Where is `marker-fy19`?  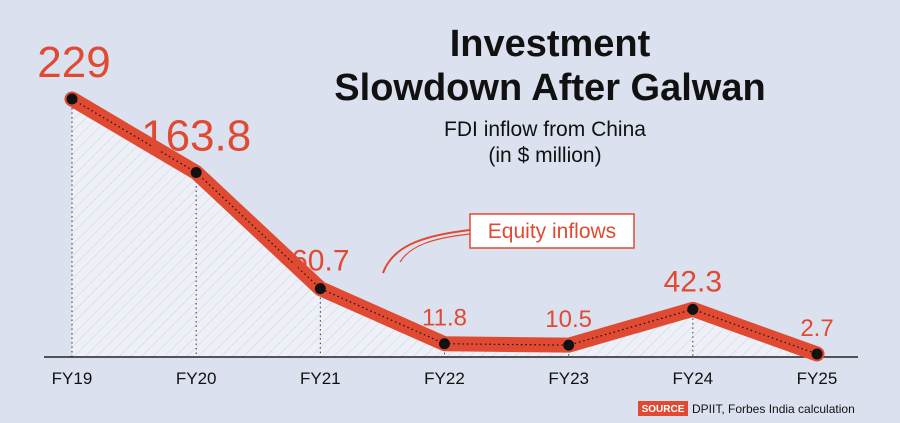 marker-fy19 is located at coordinates (72, 99).